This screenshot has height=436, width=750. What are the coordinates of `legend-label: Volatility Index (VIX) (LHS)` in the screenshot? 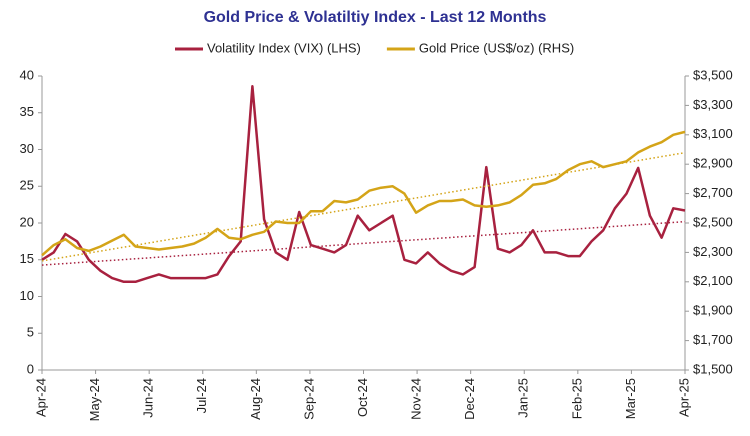 It's located at (284, 47).